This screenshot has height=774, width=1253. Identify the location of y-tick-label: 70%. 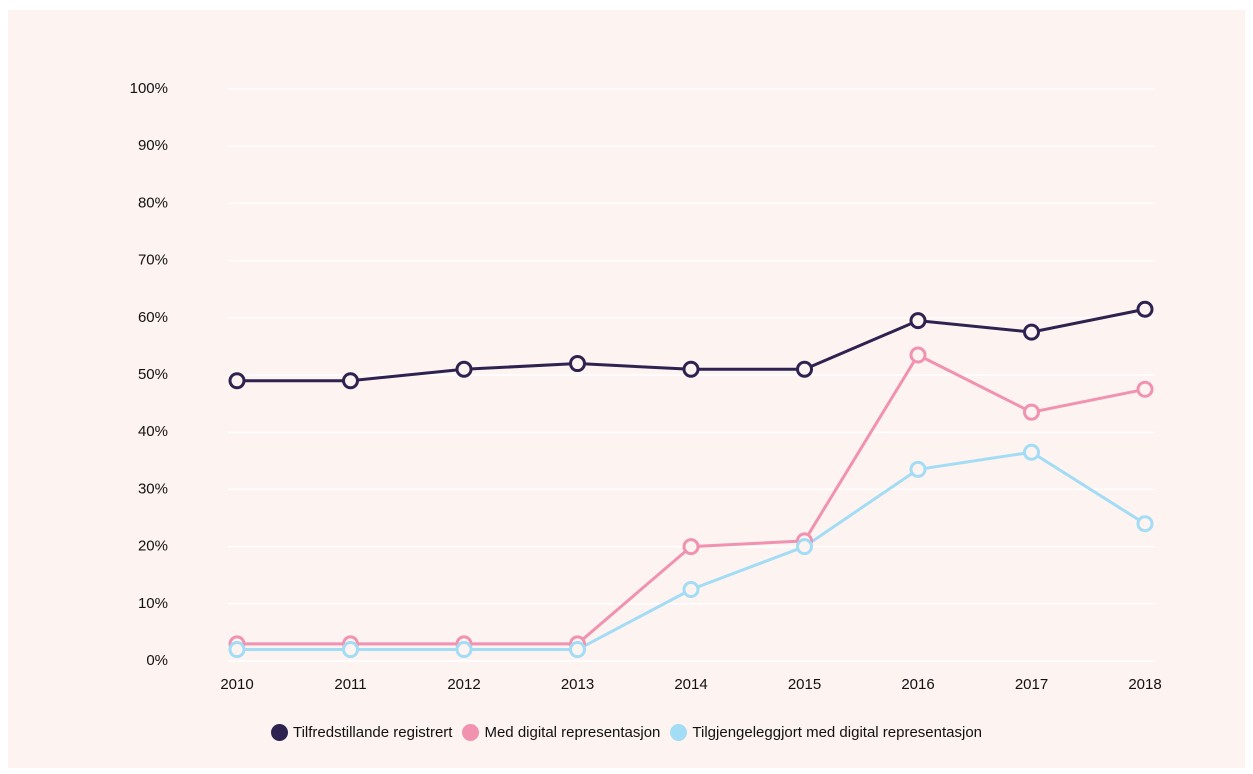
(153, 260).